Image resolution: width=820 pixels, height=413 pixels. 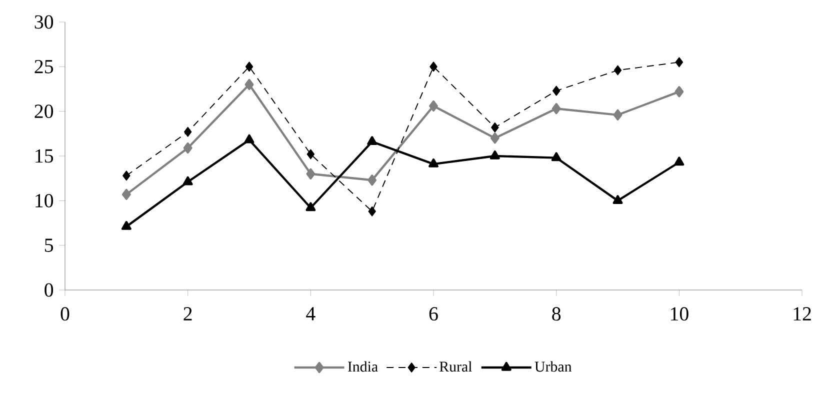 I want to click on x-tick-label: 10, so click(x=679, y=314).